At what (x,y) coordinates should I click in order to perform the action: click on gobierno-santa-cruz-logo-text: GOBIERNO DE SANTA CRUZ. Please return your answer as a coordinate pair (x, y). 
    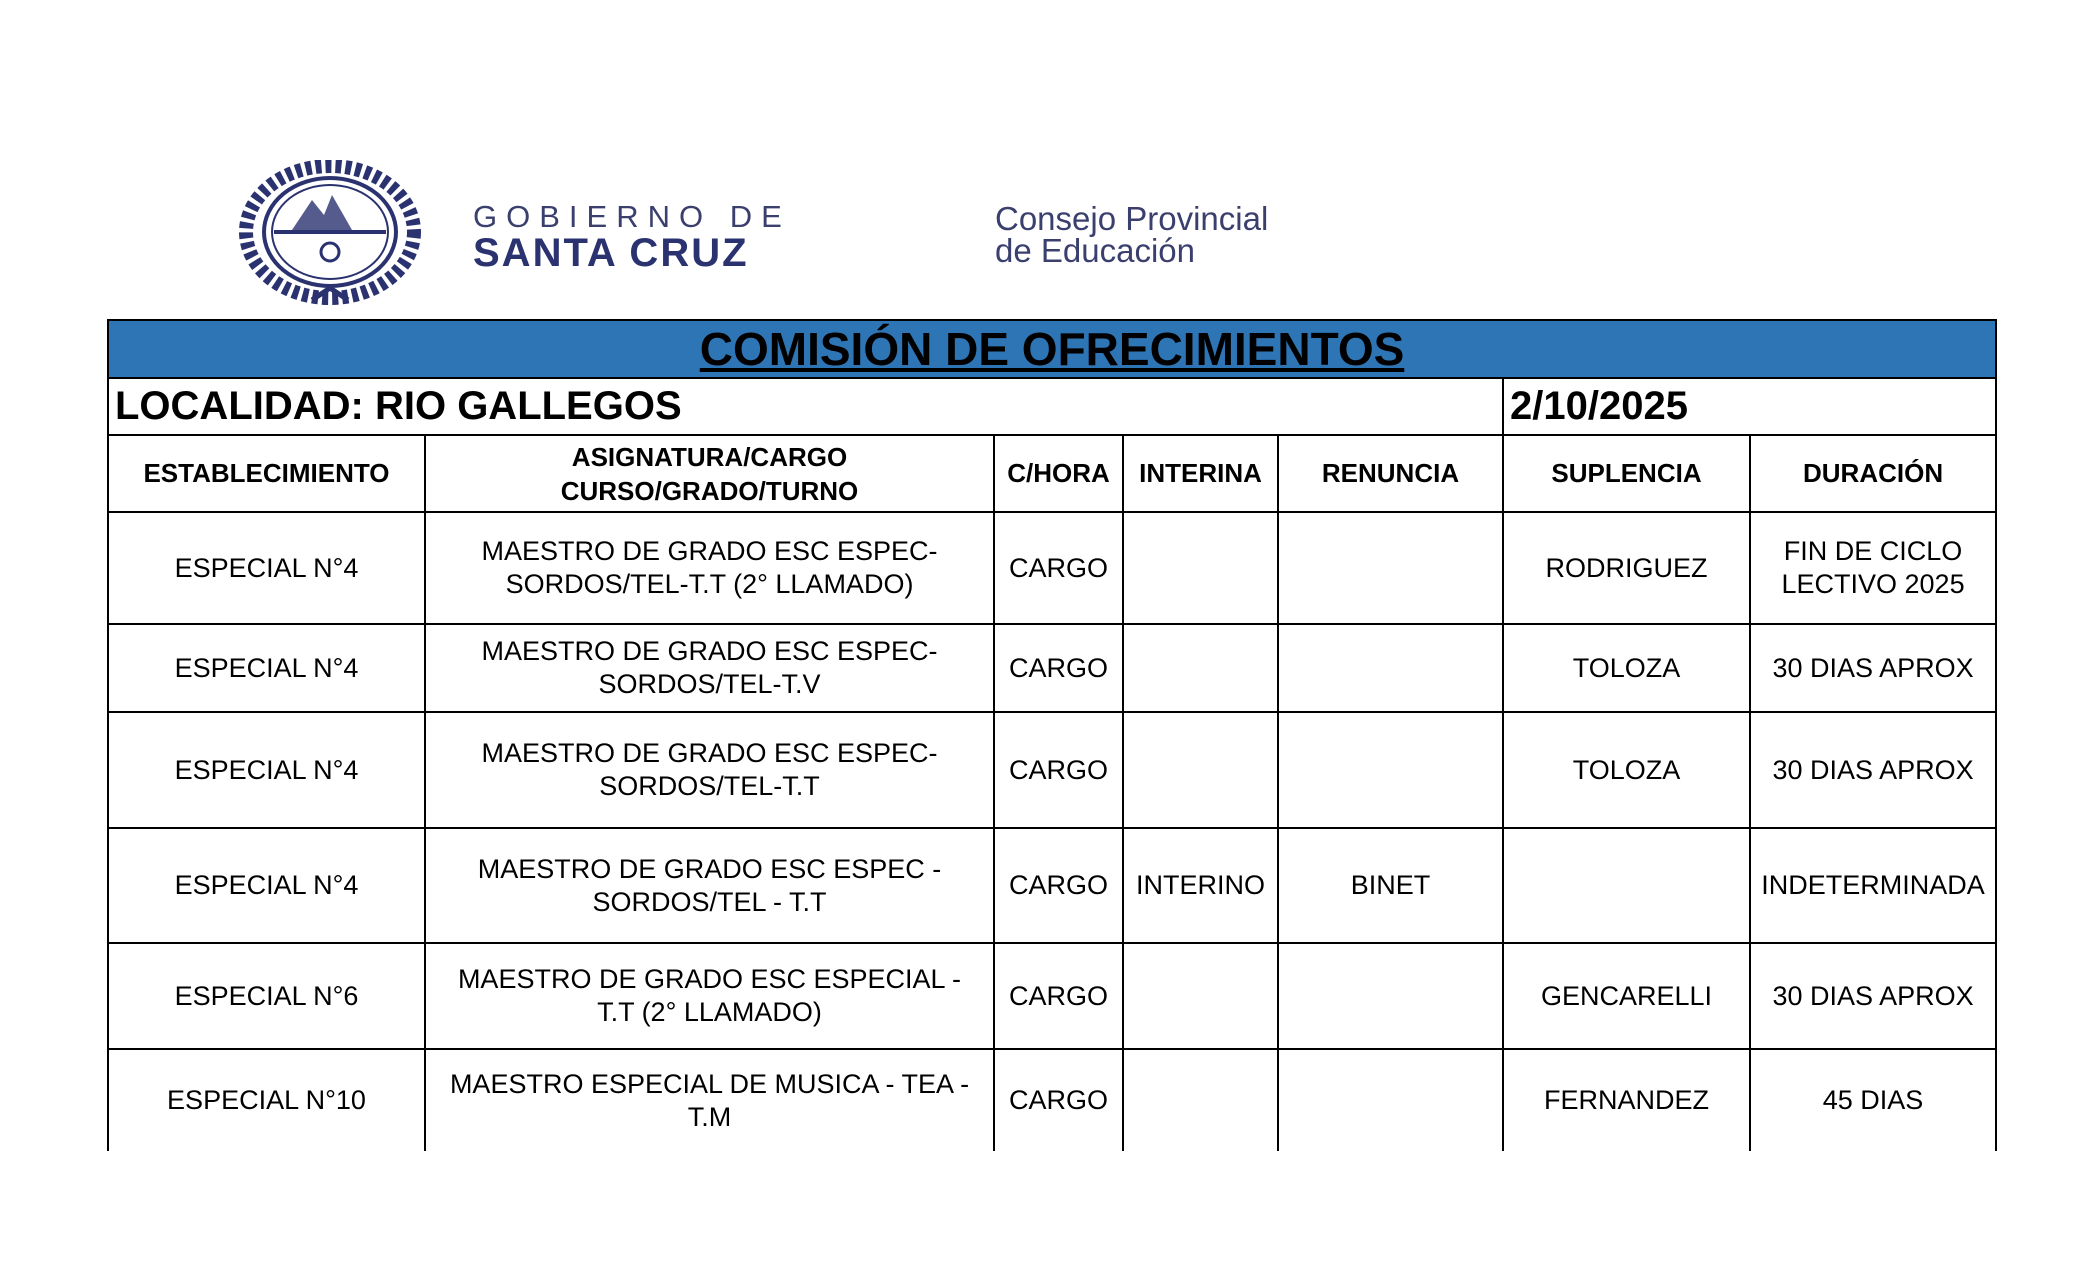
    Looking at the image, I should click on (632, 237).